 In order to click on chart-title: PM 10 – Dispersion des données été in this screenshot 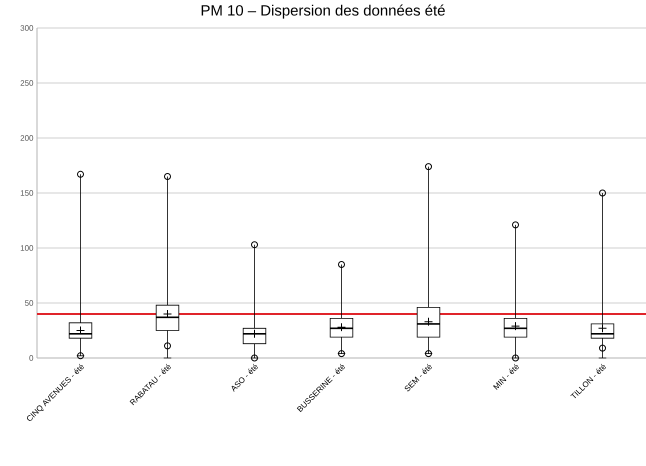, I will do `click(323, 11)`.